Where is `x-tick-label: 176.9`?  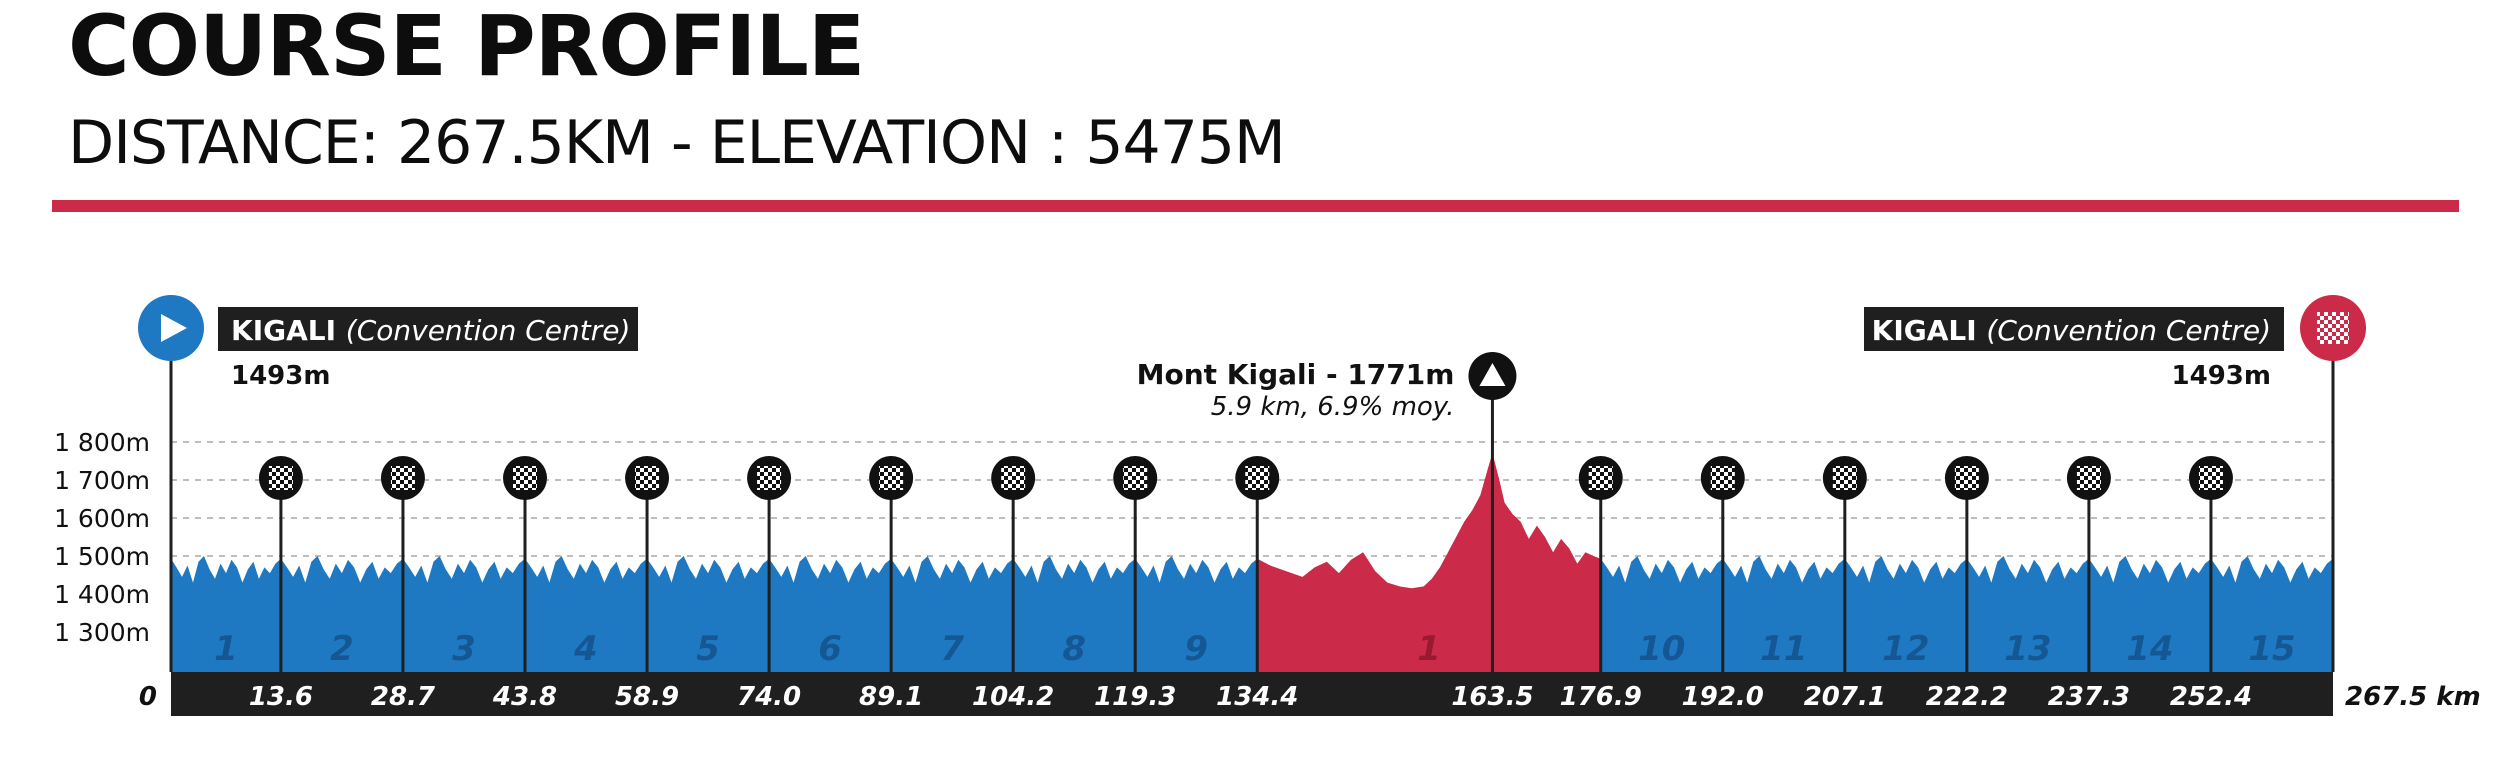
x-tick-label: 176.9 is located at coordinates (1601, 697).